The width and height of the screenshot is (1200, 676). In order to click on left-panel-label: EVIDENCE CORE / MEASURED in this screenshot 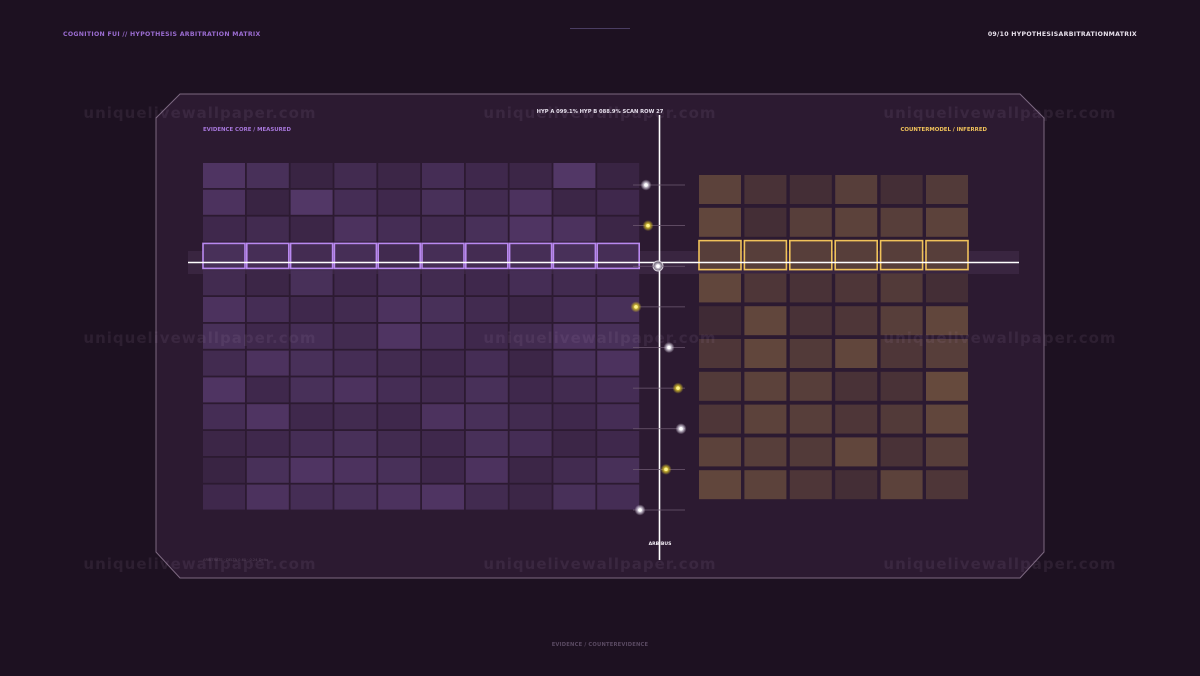, I will do `click(247, 130)`.